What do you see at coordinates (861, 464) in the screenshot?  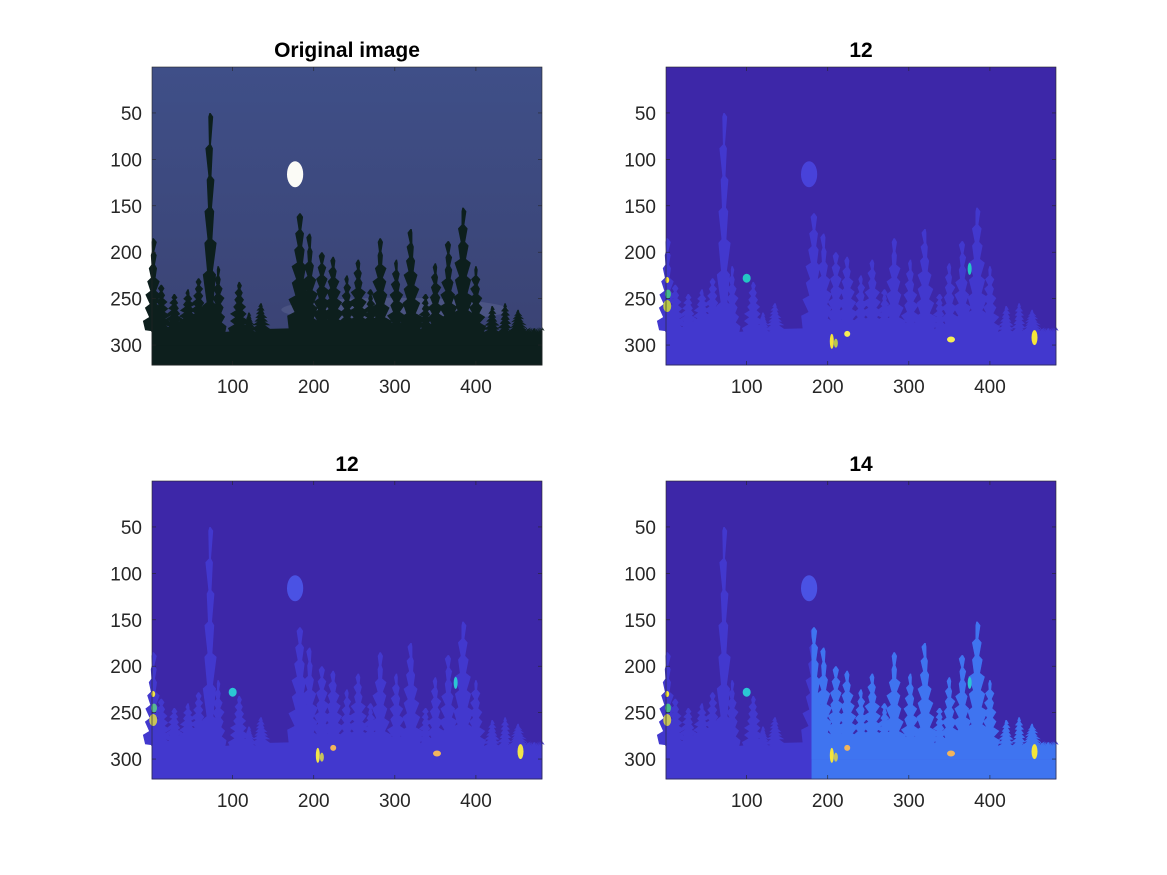 I see `panel-title: 14` at bounding box center [861, 464].